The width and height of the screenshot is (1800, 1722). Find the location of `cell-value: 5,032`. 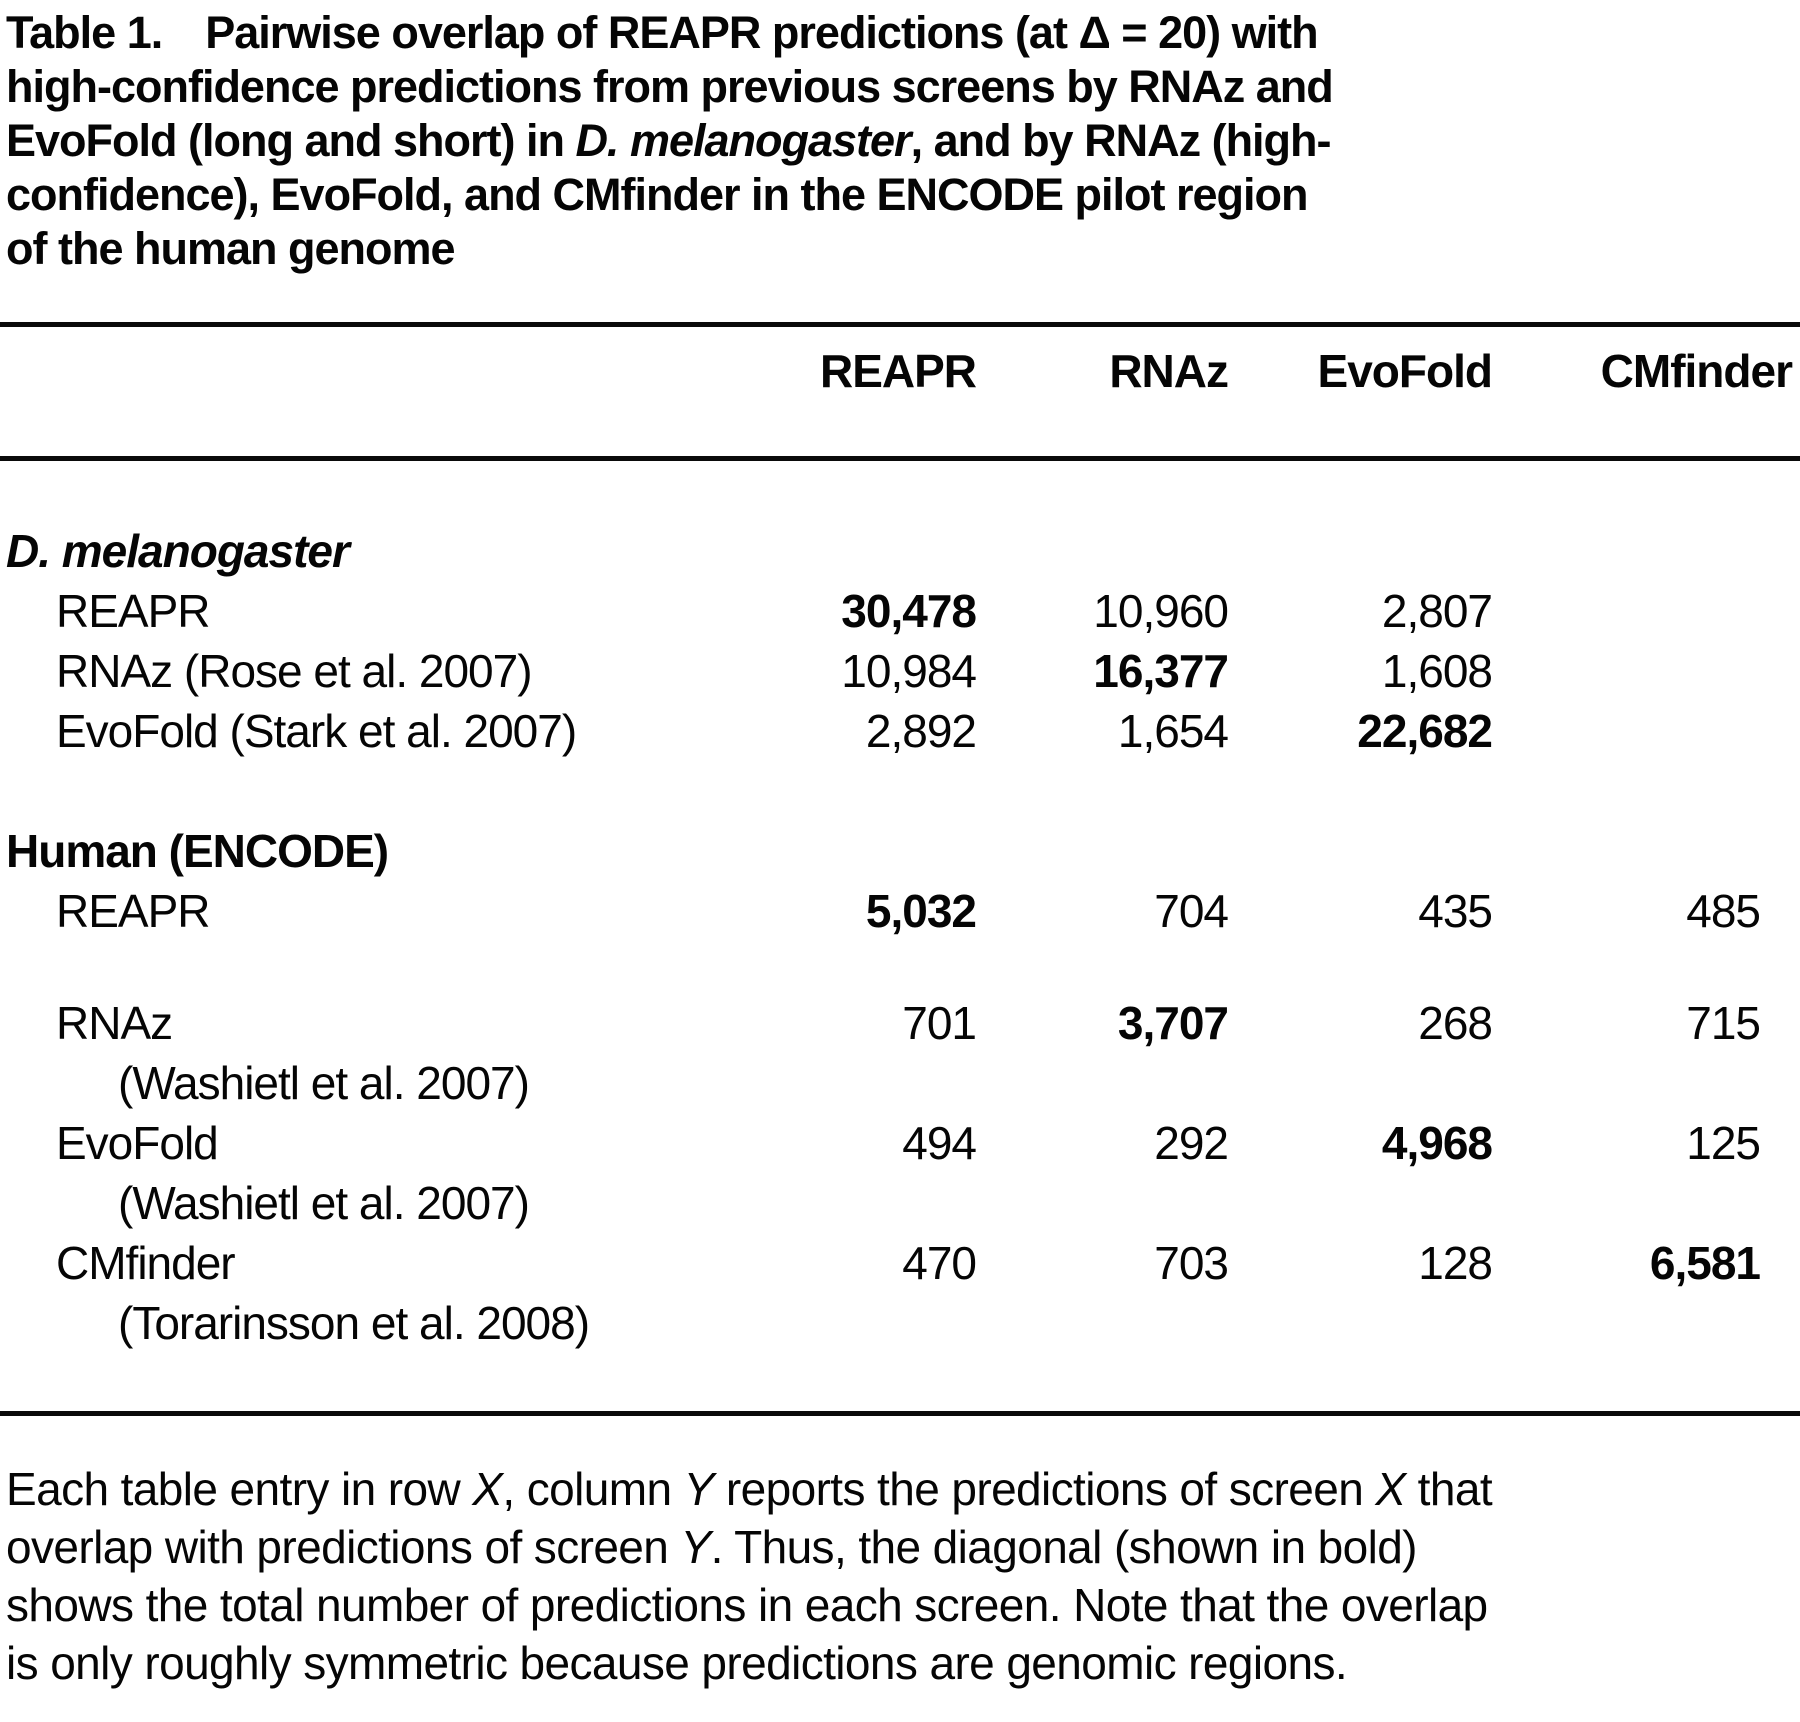

cell-value: 5,032 is located at coordinates (921, 911).